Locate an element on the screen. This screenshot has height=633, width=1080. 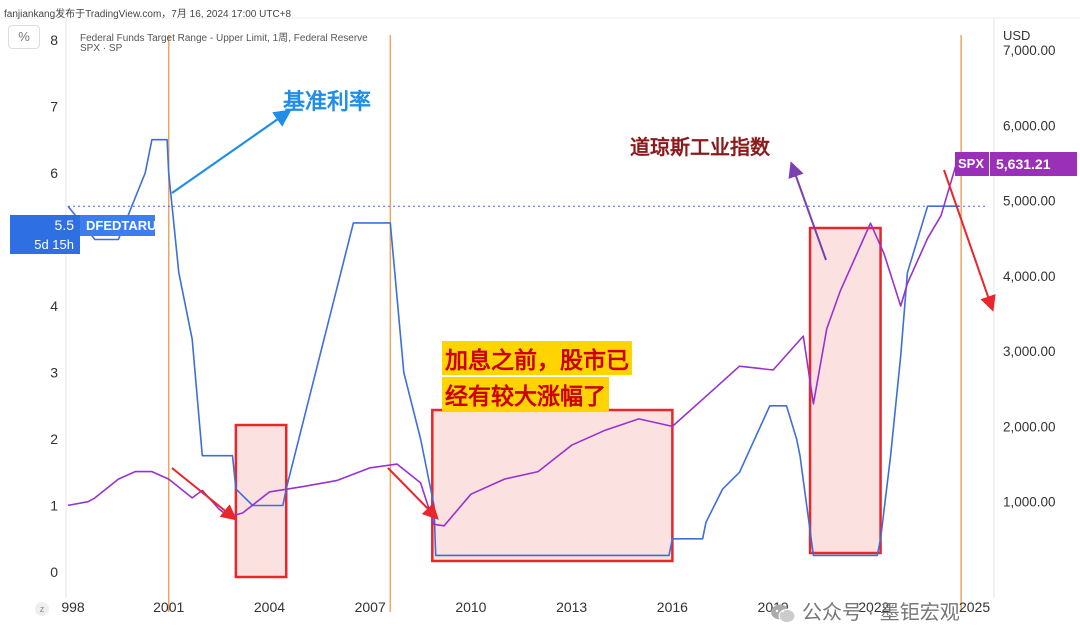
rate-tag-value: 5.5 is located at coordinates (64, 225).